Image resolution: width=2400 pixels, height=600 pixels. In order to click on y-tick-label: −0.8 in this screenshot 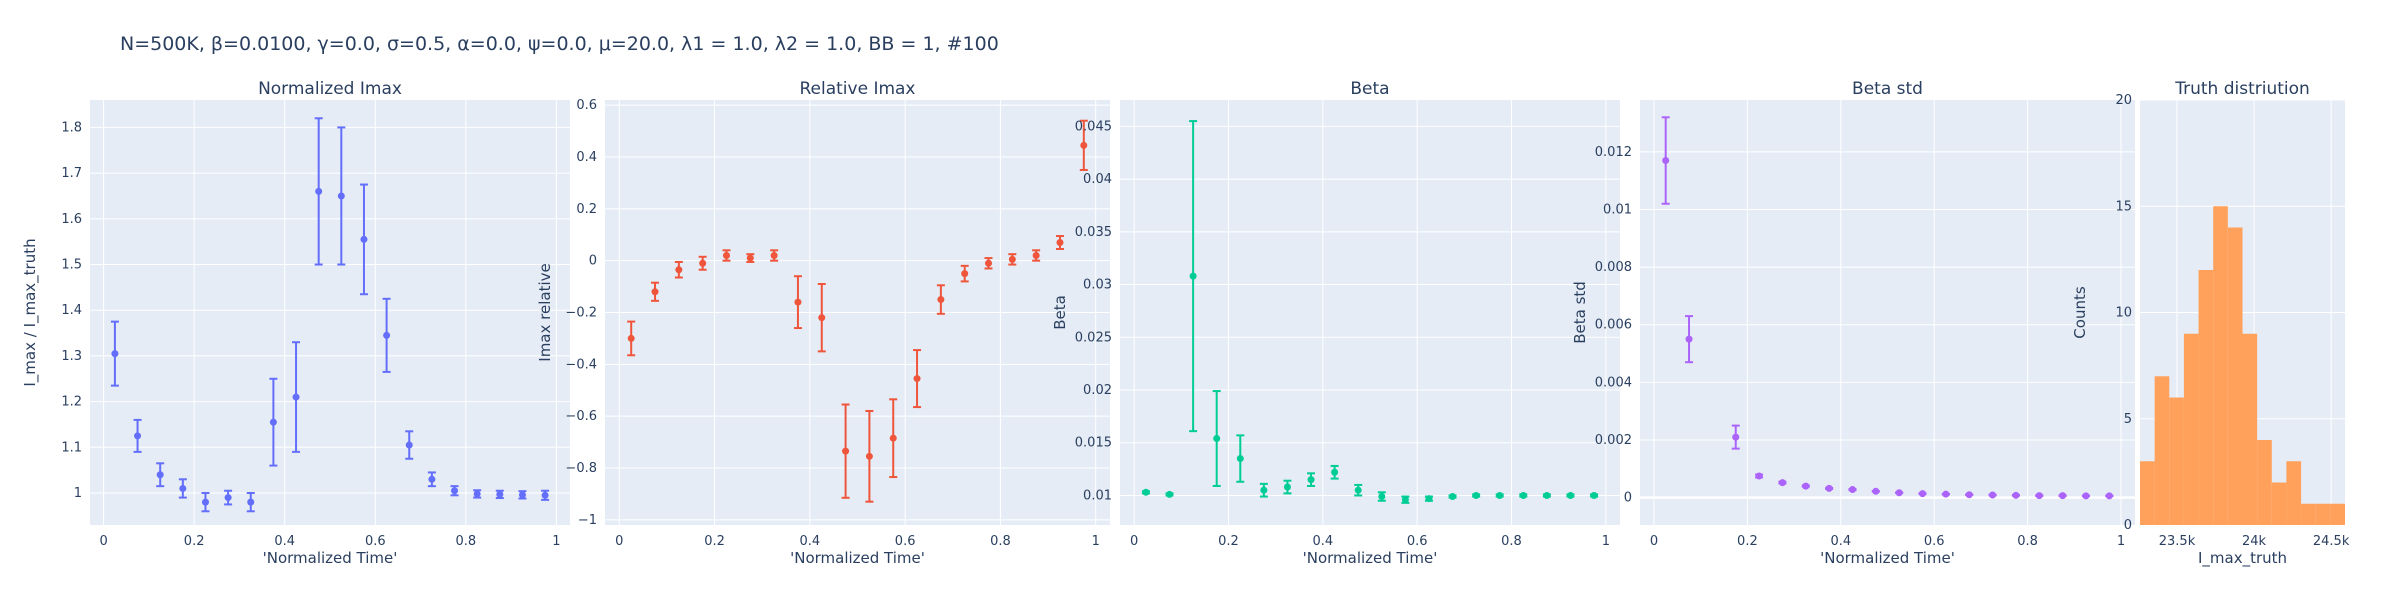, I will do `click(581, 468)`.